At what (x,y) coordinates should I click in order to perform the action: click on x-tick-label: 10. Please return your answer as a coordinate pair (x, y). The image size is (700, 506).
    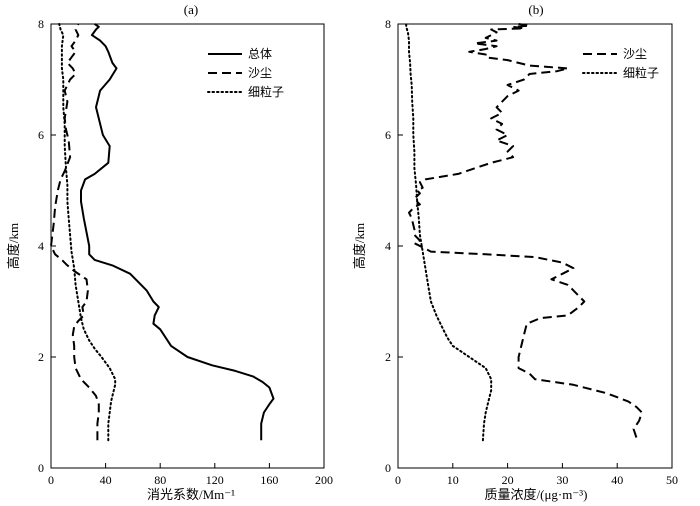
    Looking at the image, I should click on (453, 480).